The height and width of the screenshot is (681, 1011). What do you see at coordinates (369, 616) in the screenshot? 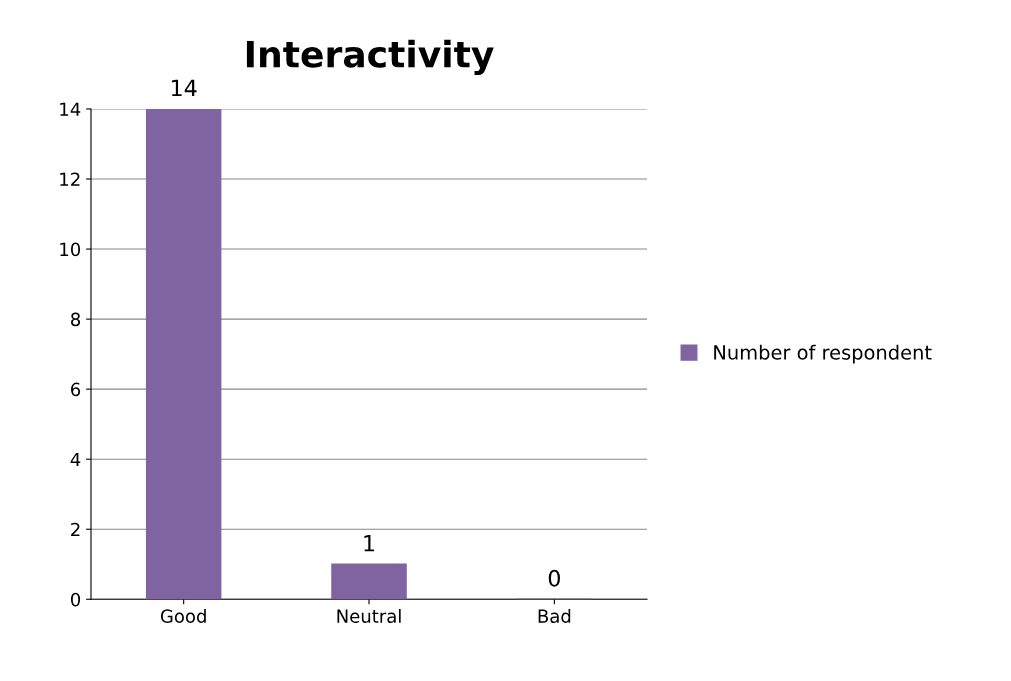
I see `x-tick-label: Neutral` at bounding box center [369, 616].